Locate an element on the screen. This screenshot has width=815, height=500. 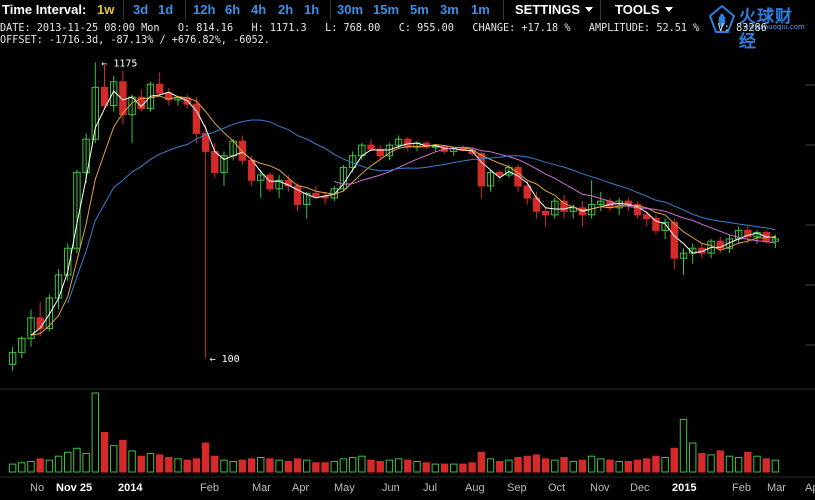
settings-menu: SETTINGS is located at coordinates (554, 9).